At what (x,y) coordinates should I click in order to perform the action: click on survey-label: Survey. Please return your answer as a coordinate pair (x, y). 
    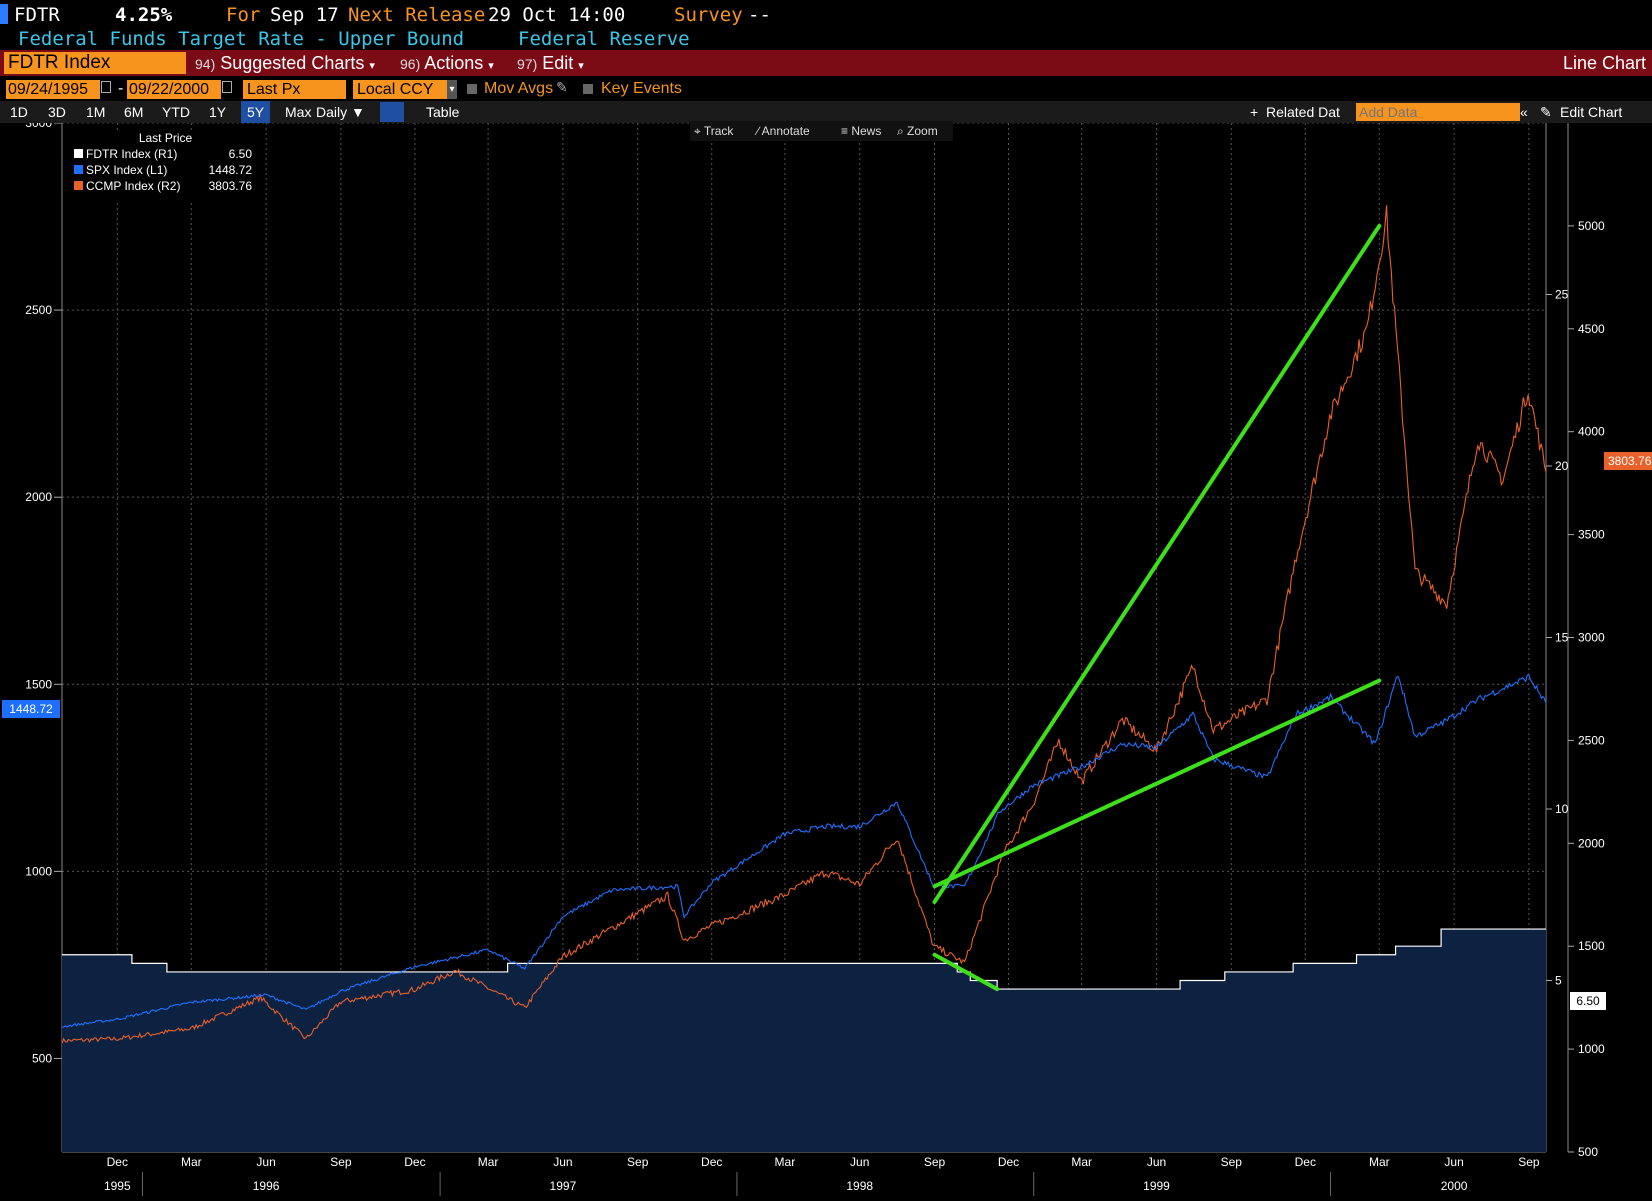
    Looking at the image, I should click on (708, 15).